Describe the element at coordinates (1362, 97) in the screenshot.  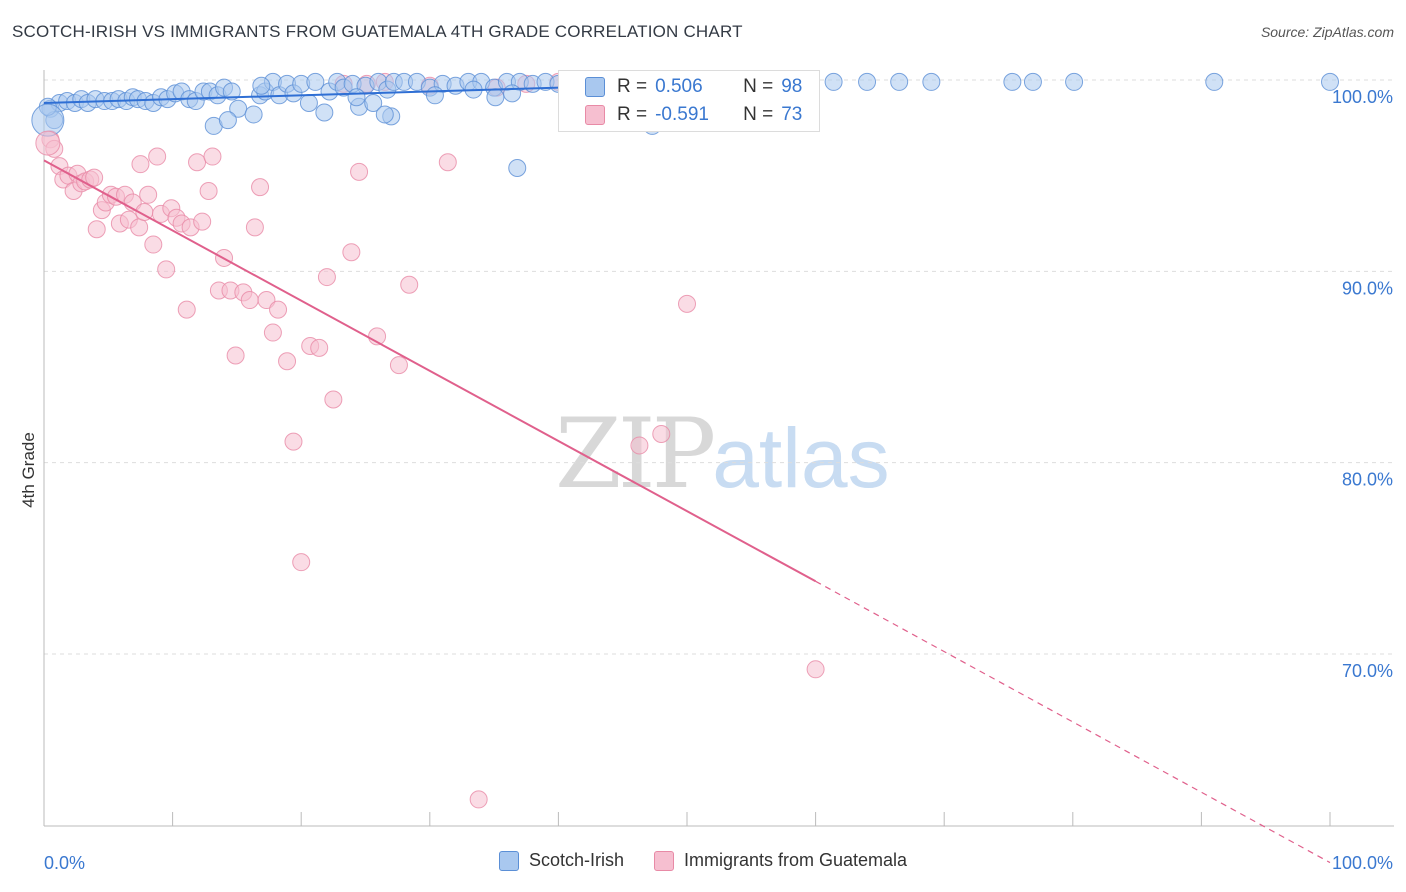
I see `y-tick-label: 100.0%` at that location.